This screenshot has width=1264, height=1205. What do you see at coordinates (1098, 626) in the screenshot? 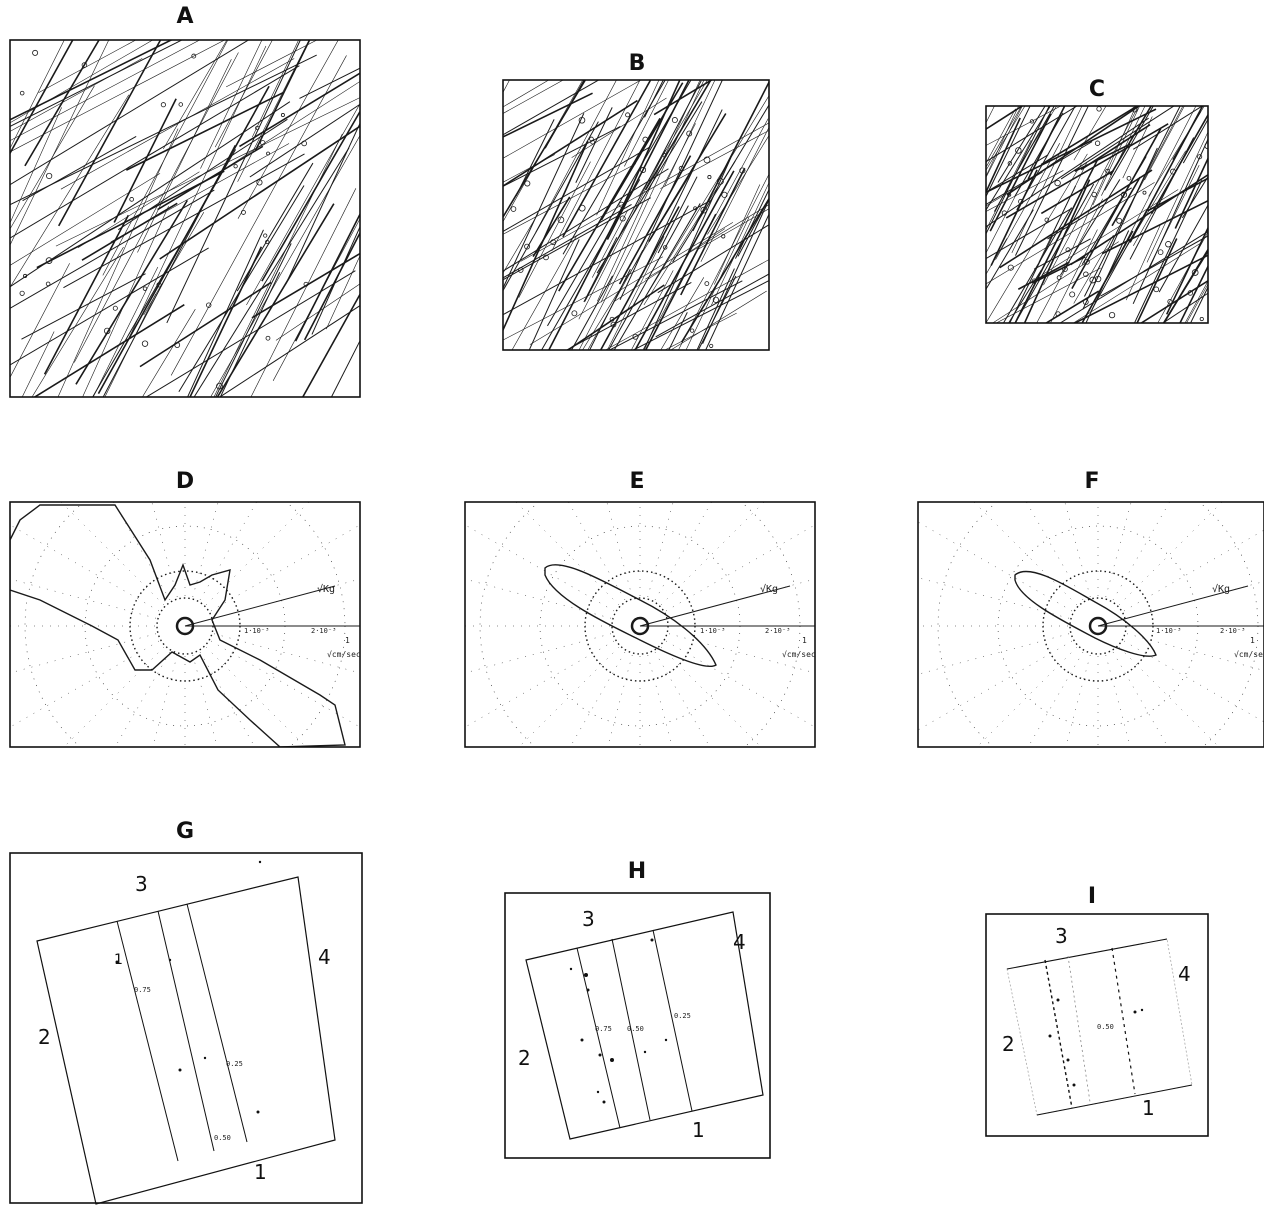
I see `polar-center` at bounding box center [1098, 626].